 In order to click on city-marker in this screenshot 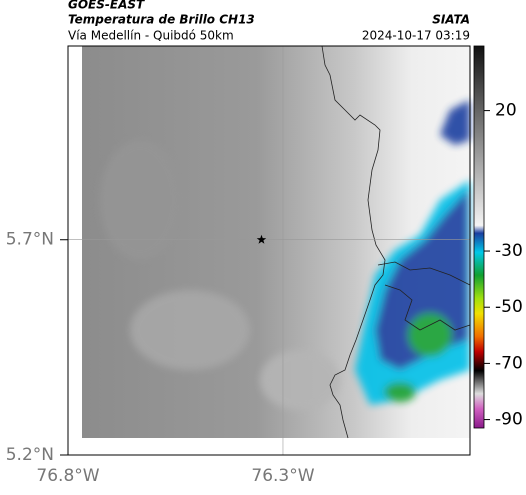, I will do `click(261, 239)`.